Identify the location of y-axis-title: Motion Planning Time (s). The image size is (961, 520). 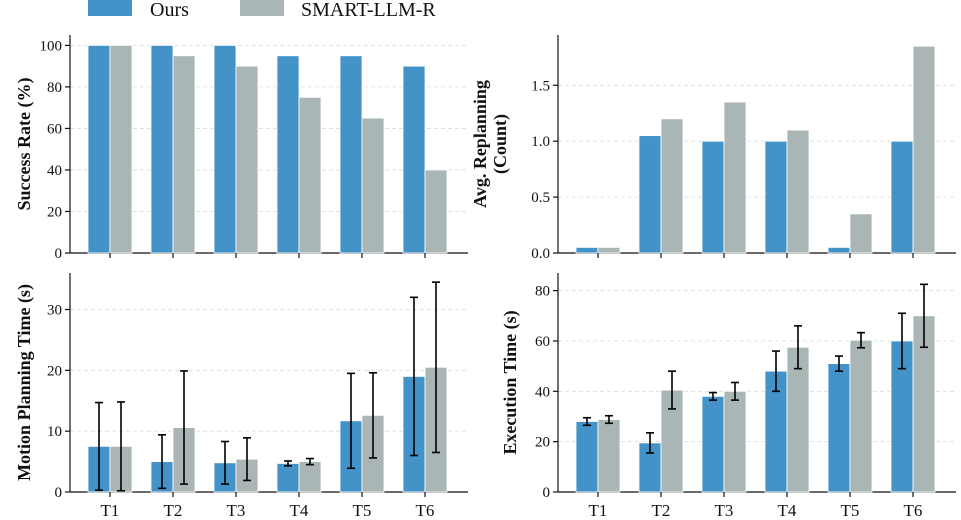
(24, 382).